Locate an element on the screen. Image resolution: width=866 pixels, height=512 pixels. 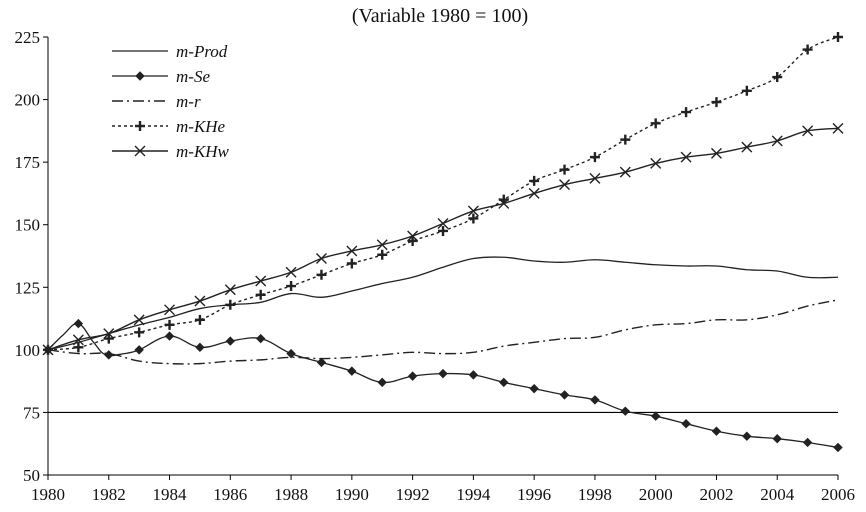
legend-marker-m-khw is located at coordinates (140, 151).